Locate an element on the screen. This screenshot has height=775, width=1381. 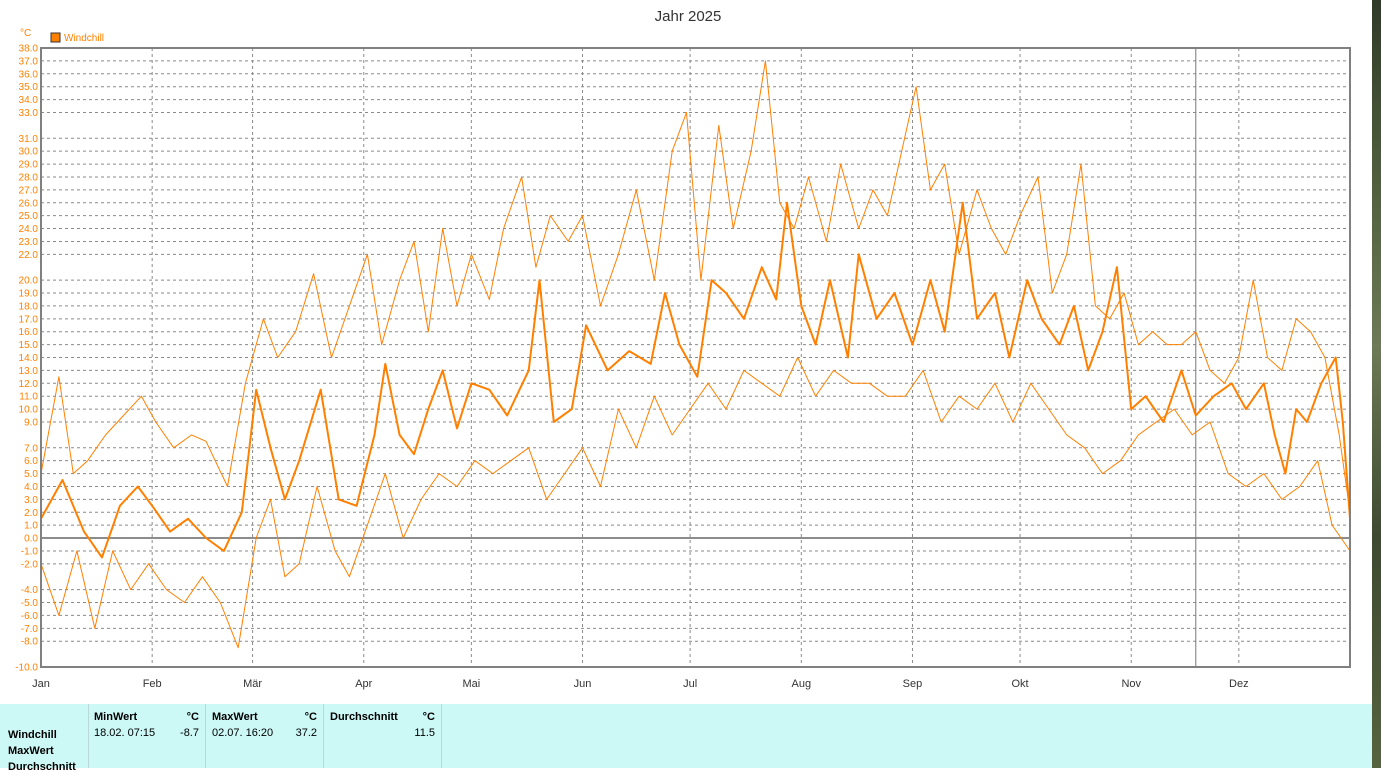
y-tick-label: 7.0 is located at coordinates (31, 448).